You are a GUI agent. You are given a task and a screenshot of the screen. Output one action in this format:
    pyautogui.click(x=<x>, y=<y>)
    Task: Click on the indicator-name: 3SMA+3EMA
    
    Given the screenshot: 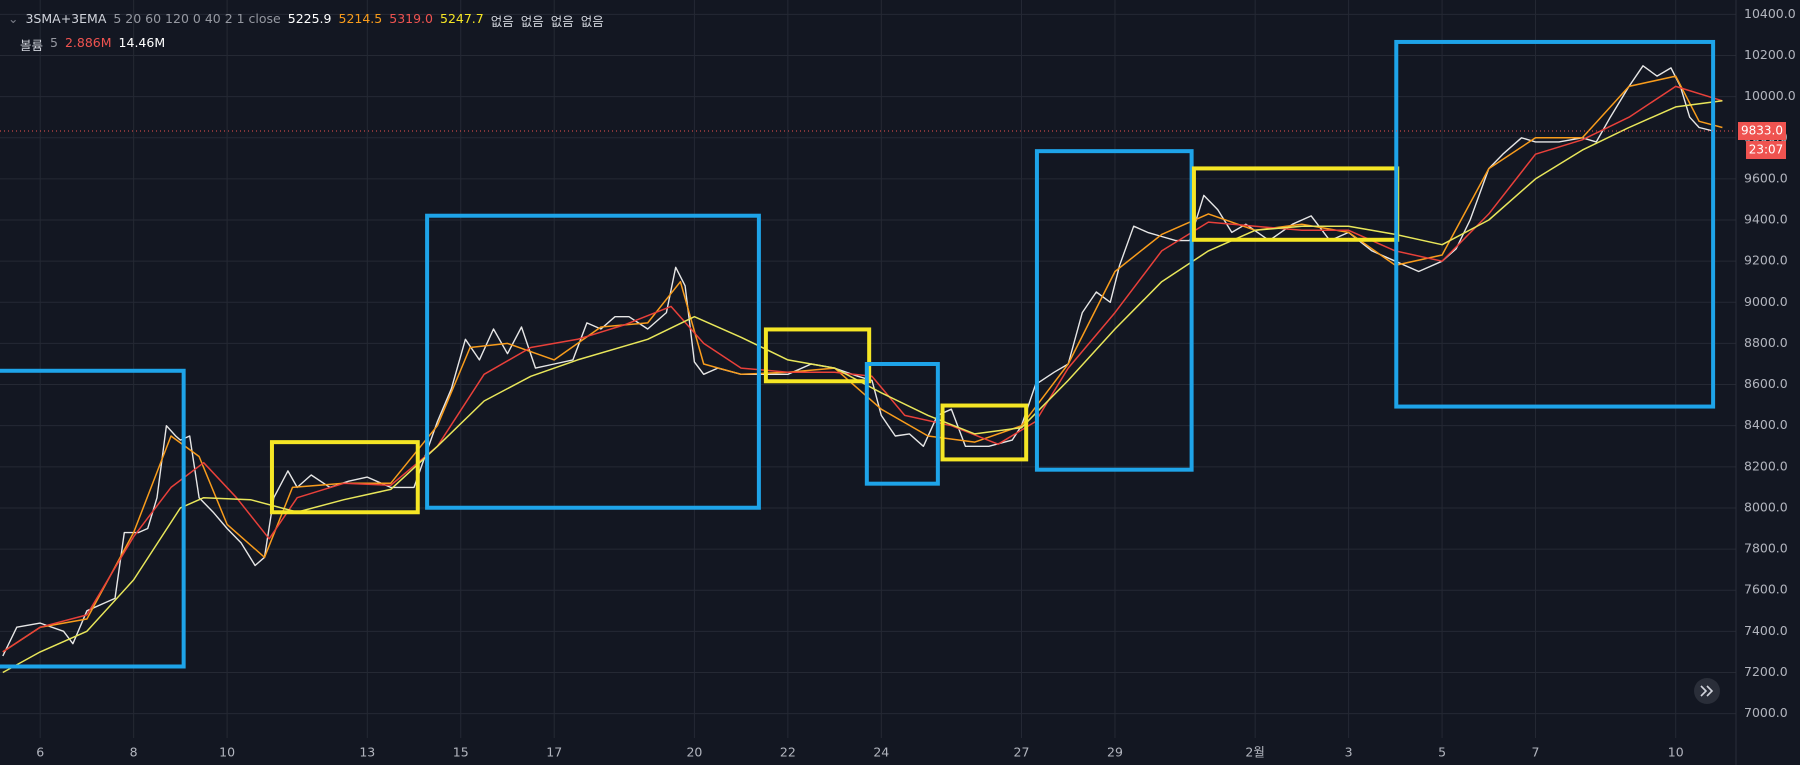 What is the action you would take?
    pyautogui.click(x=66, y=18)
    